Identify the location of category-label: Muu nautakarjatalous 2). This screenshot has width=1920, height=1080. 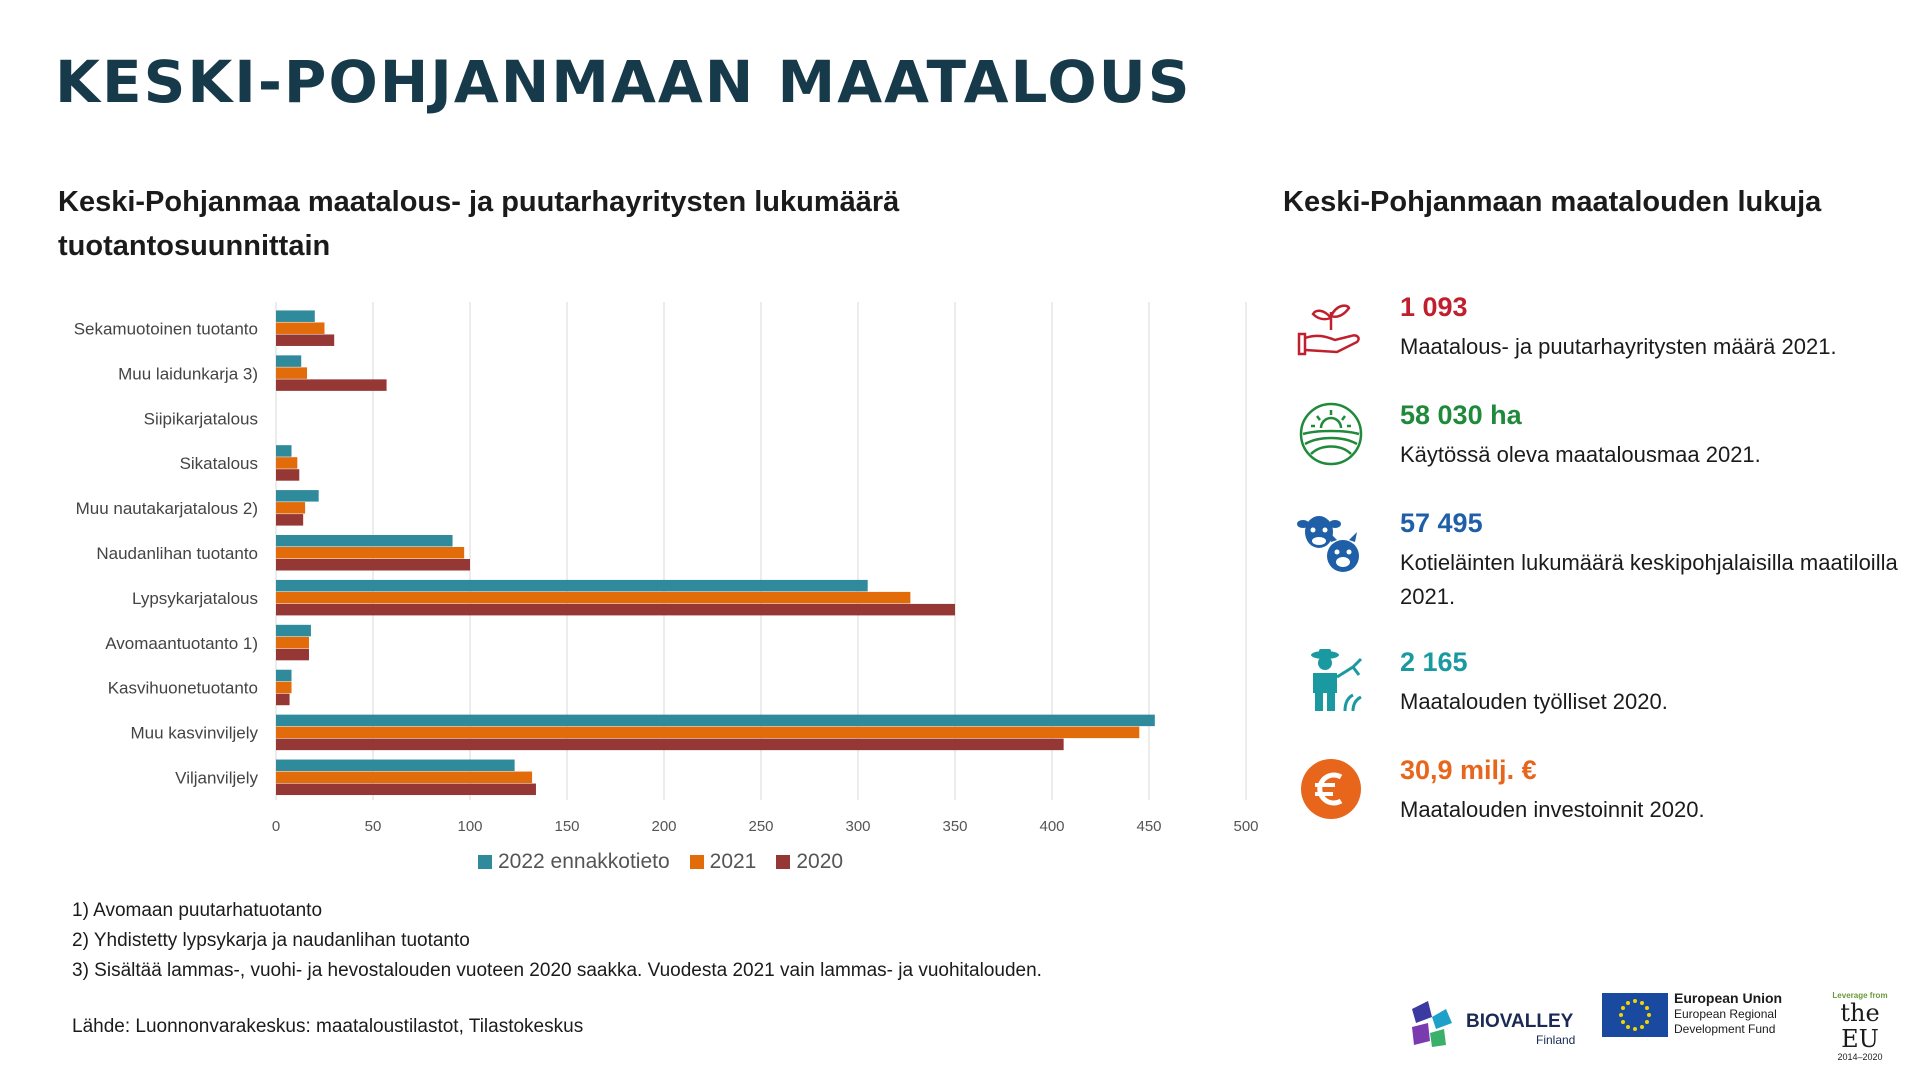
(167, 508).